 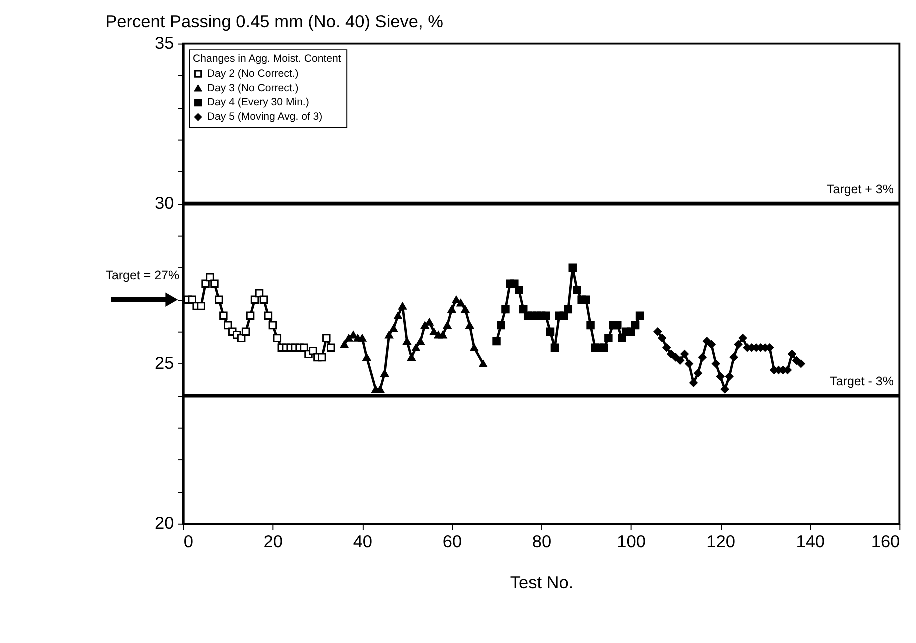 I want to click on x-axis-title: Test No., so click(x=542, y=582).